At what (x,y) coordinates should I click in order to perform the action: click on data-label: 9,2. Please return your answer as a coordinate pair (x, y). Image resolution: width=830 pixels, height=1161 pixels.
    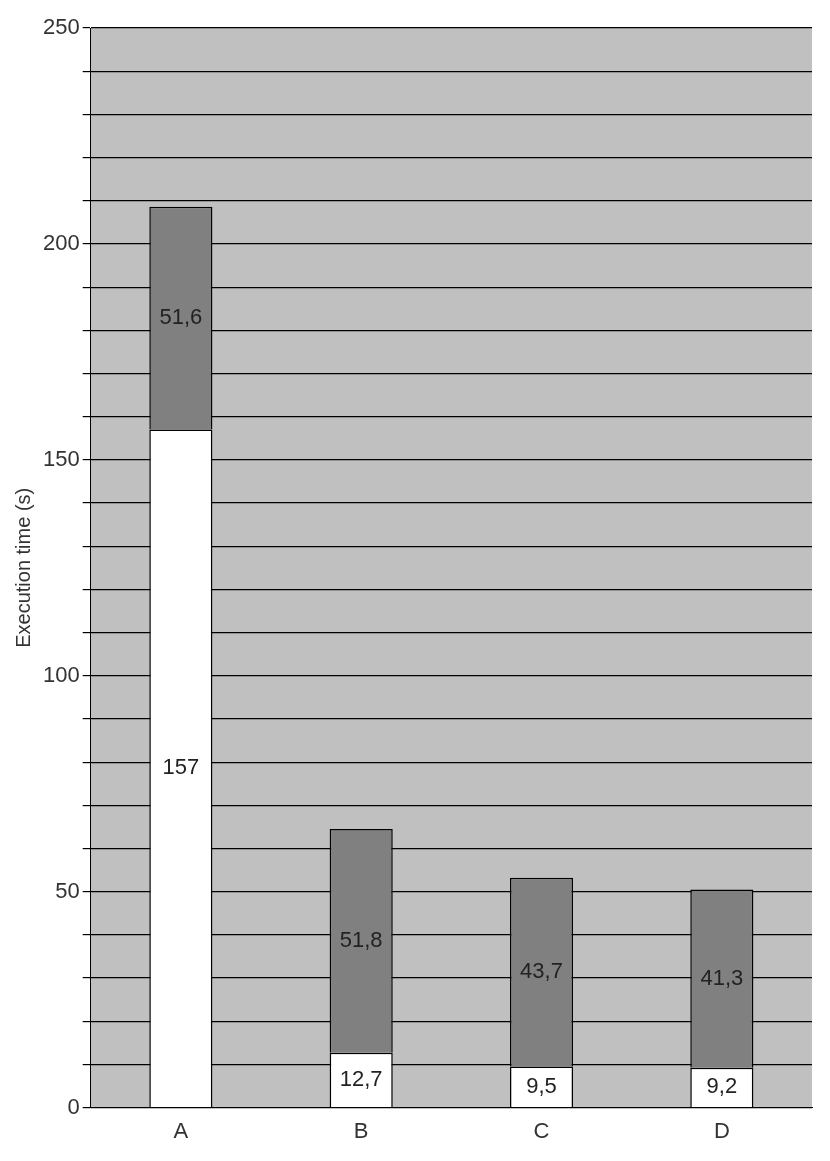
    Looking at the image, I should click on (722, 1086).